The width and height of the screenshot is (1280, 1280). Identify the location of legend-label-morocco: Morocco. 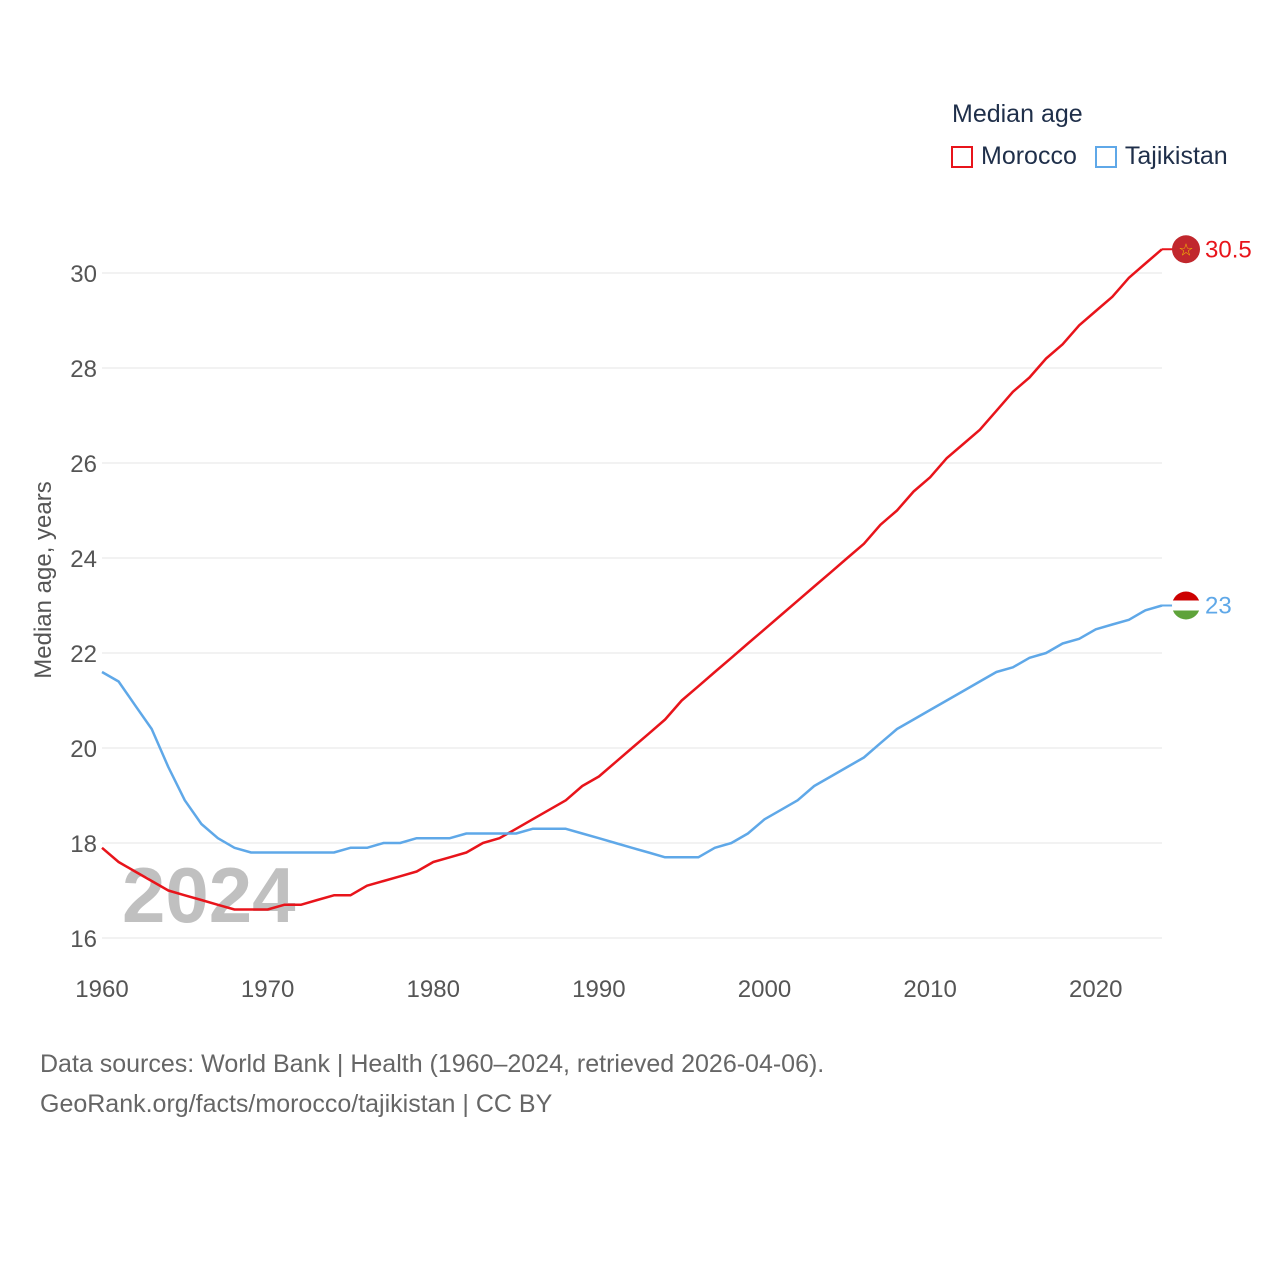
(1029, 156).